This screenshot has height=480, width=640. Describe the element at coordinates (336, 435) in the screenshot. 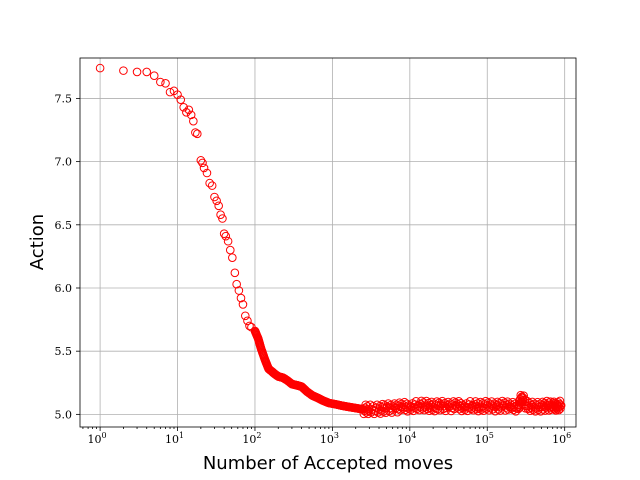

I see `x-tick-label-exponent: 3` at that location.